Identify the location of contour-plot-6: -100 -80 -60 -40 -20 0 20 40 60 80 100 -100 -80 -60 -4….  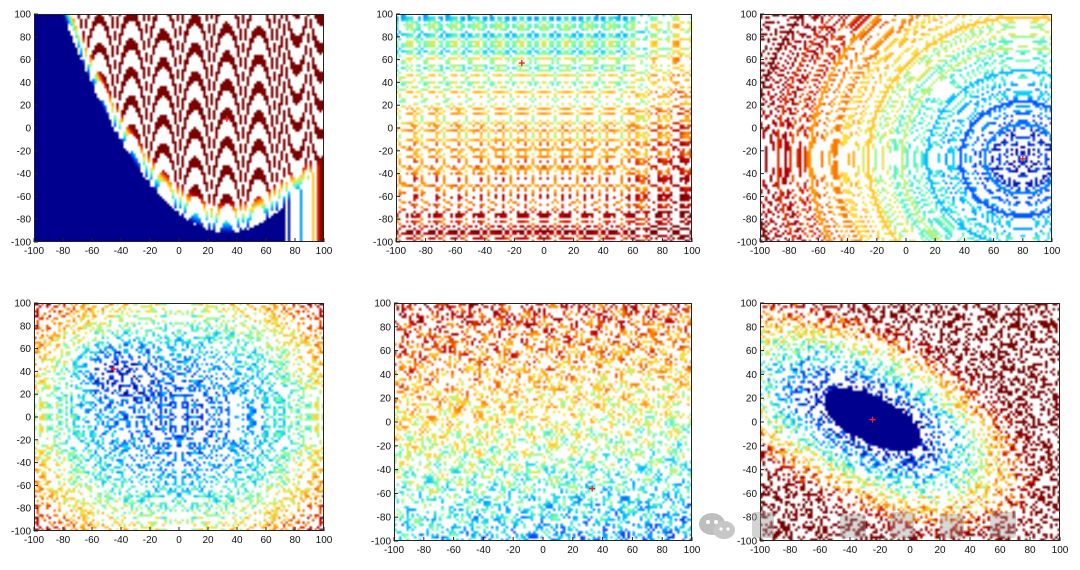
(903, 428).